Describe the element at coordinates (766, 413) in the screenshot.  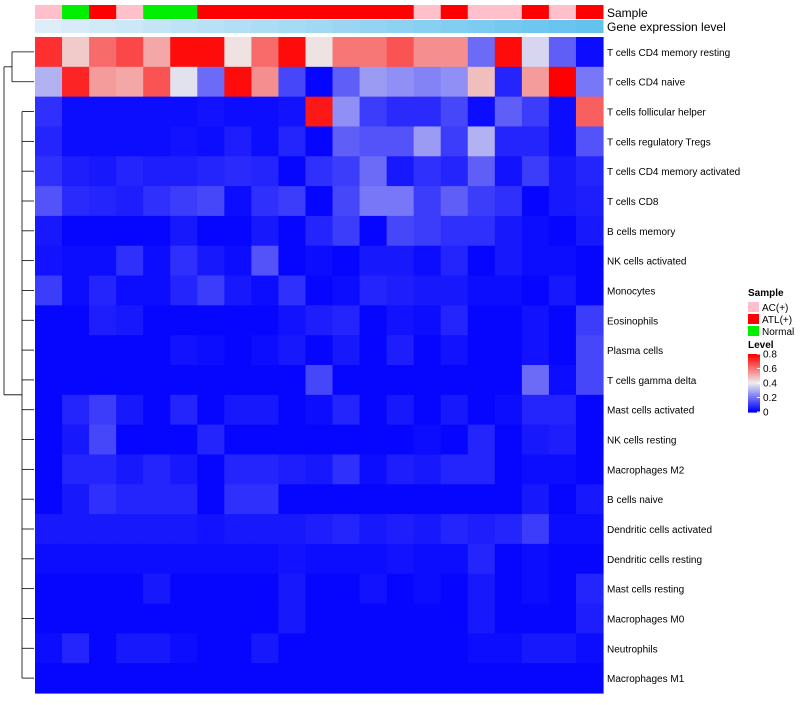
I see `legend-level-tick-label: 0` at that location.